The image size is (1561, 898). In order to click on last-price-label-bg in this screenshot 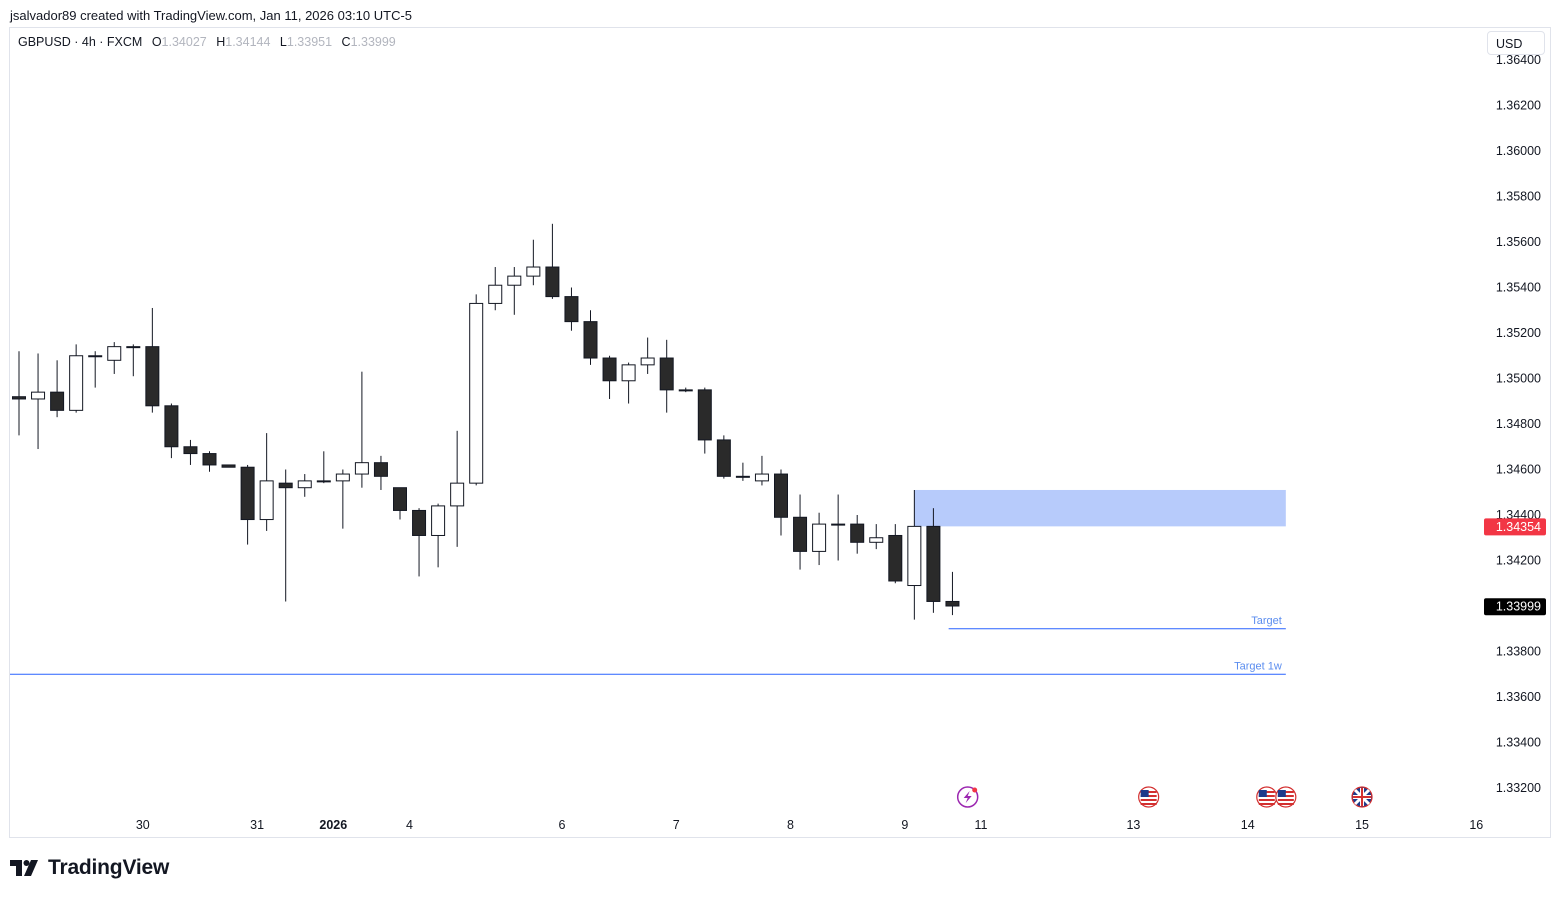, I will do `click(1515, 607)`.